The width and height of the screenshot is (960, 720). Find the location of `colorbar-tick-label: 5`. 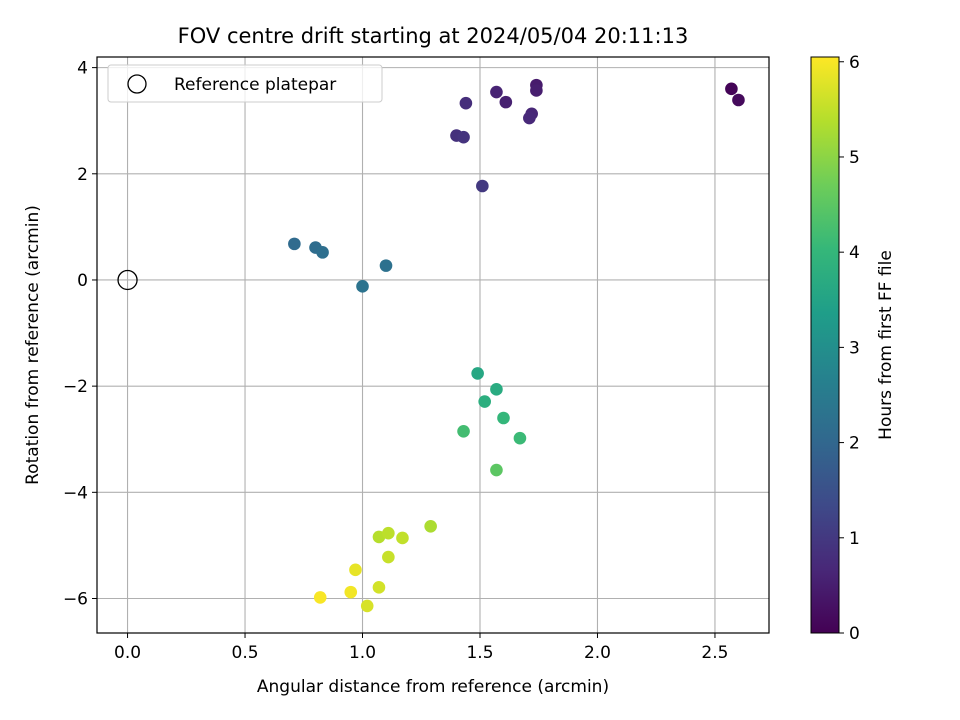

colorbar-tick-label: 5 is located at coordinates (854, 158).